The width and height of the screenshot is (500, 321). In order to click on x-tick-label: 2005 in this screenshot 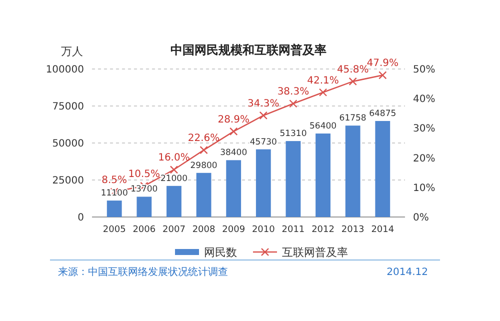, I will do `click(114, 230)`.